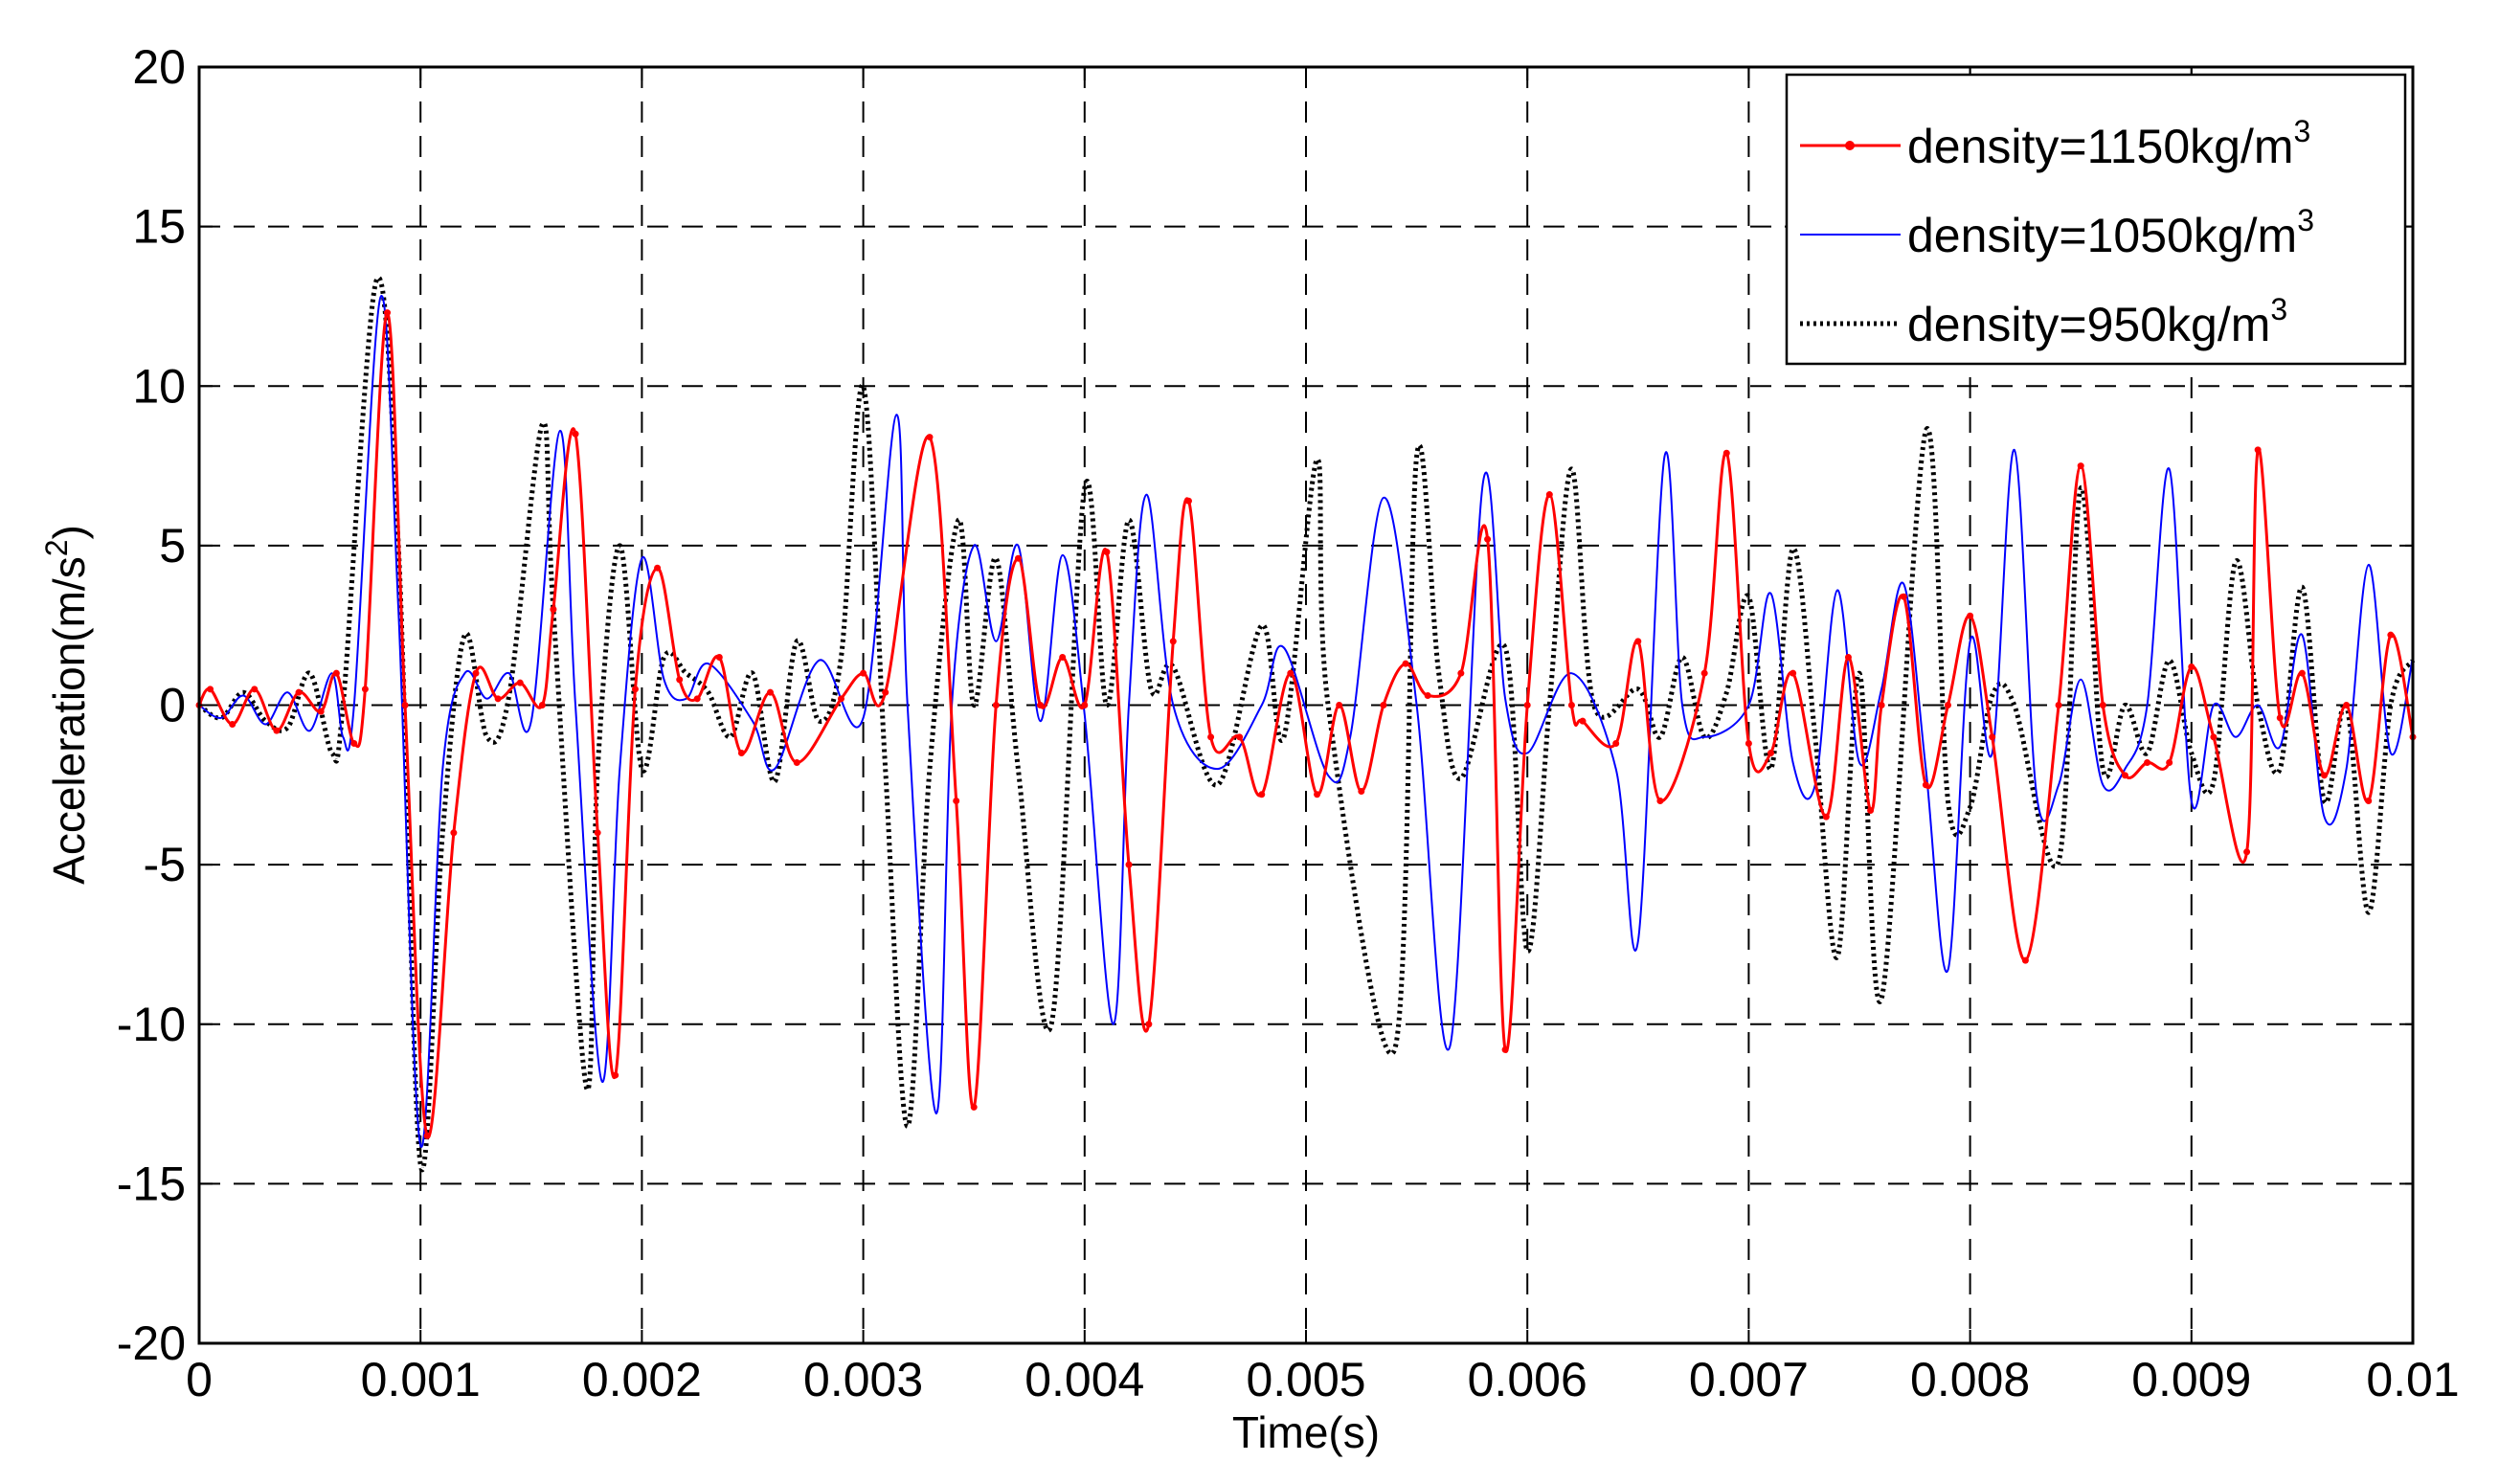 The image size is (2499, 1484). I want to click on y-tick-label: -5, so click(165, 864).